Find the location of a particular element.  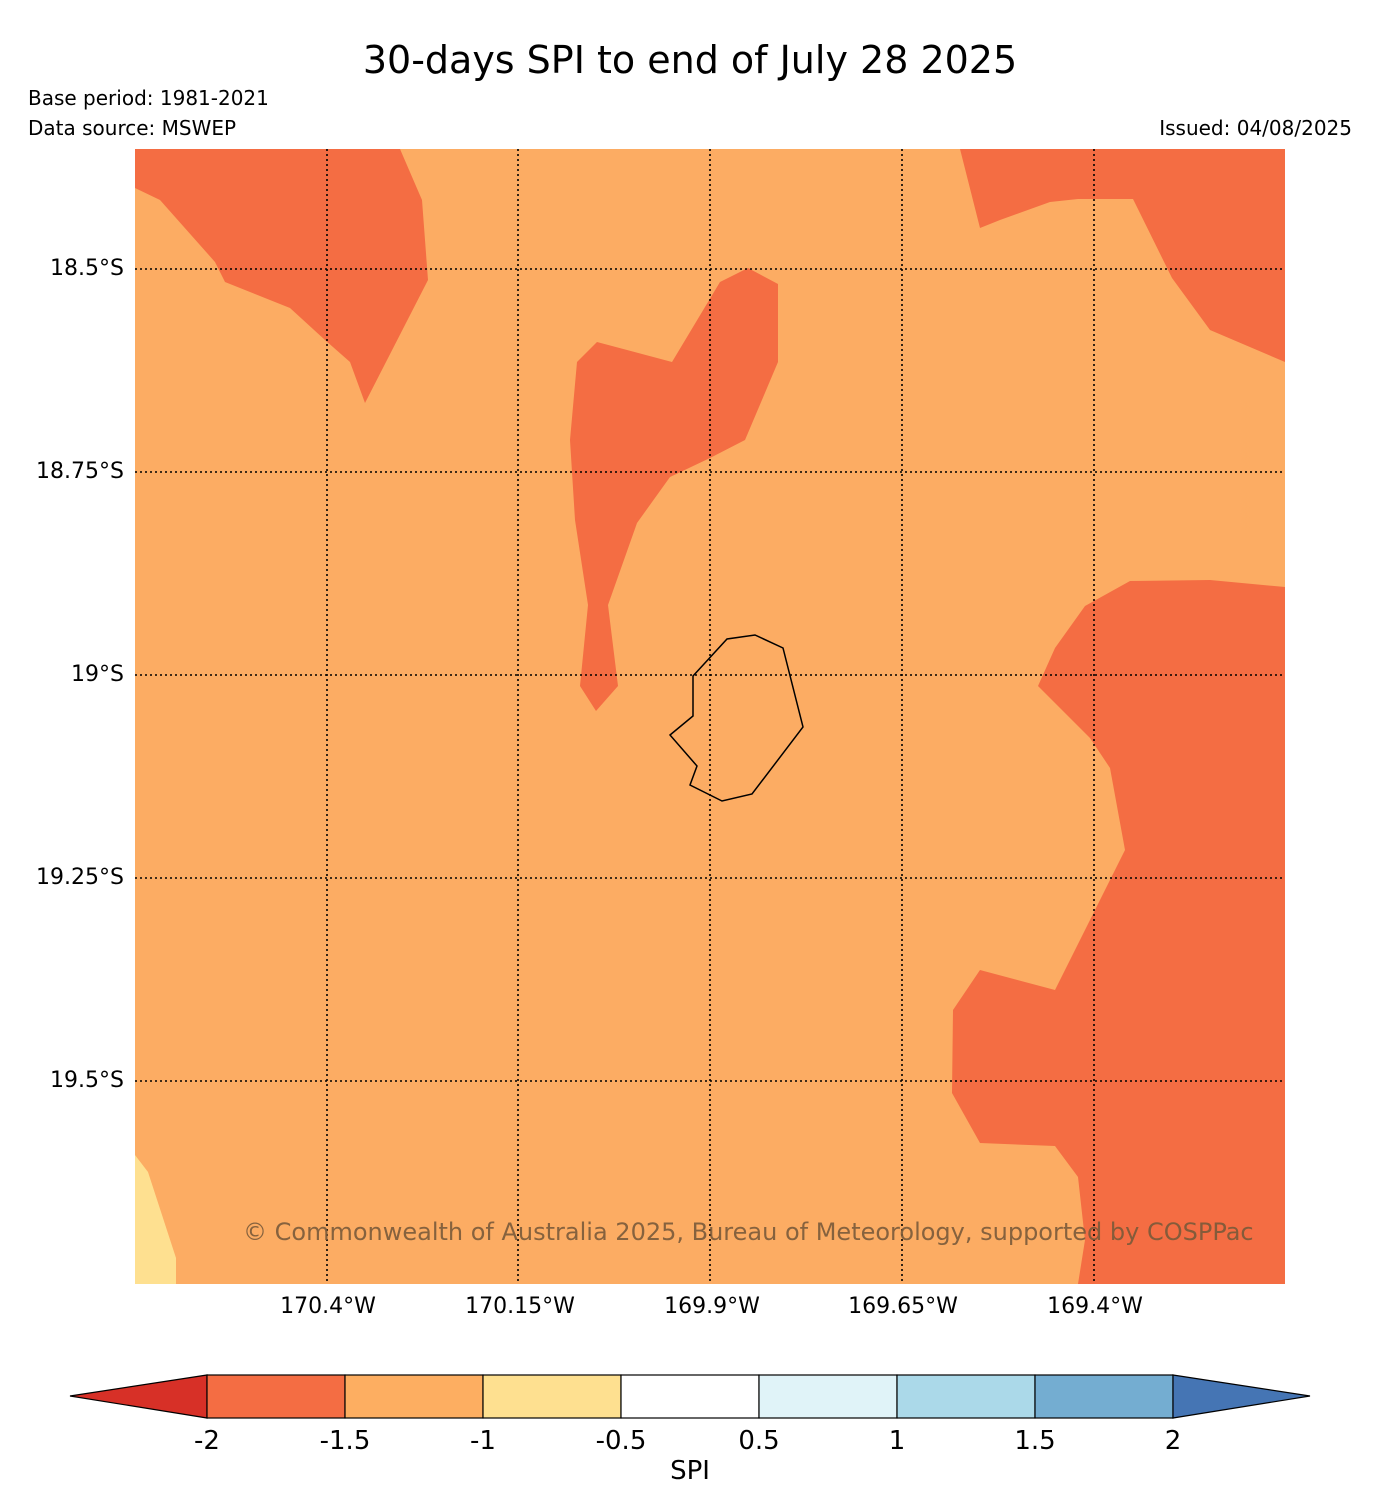

colorbar-extend-low is located at coordinates (138, 1396).